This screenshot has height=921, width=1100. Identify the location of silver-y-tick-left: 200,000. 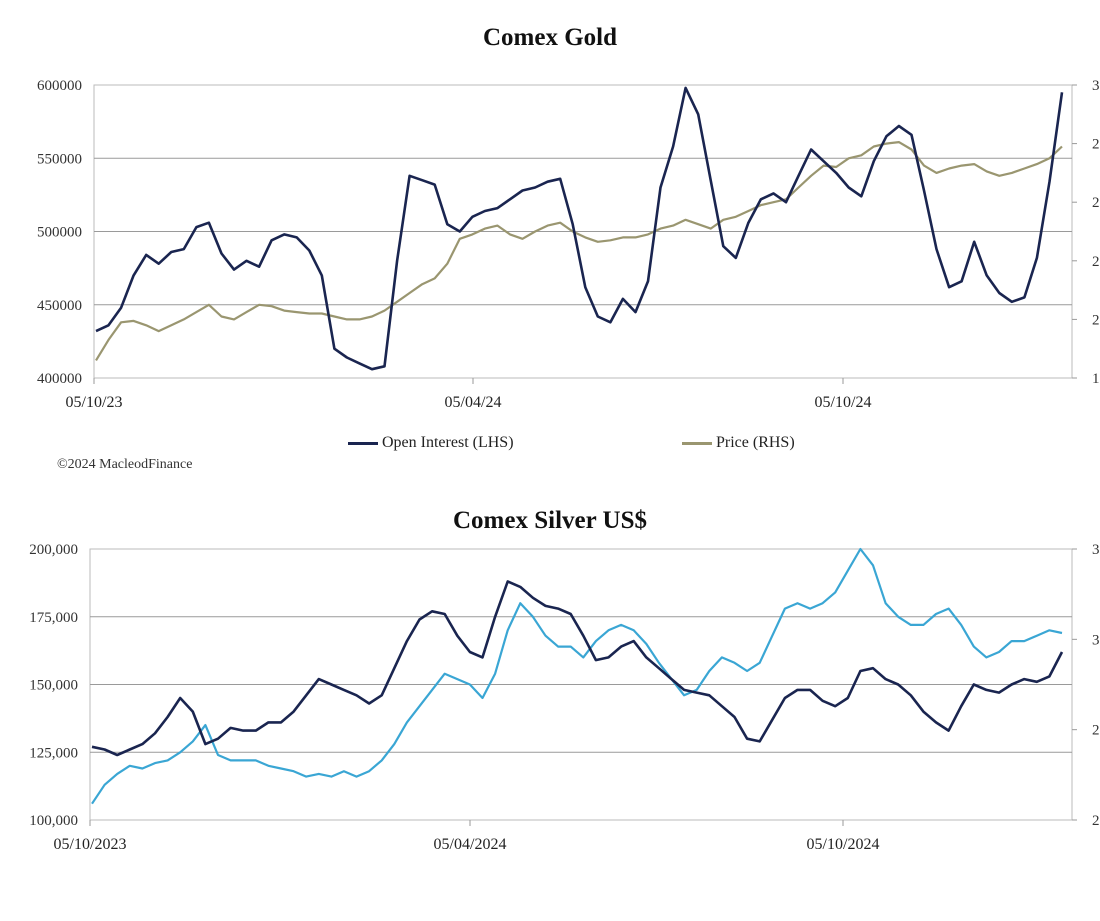
(53, 550).